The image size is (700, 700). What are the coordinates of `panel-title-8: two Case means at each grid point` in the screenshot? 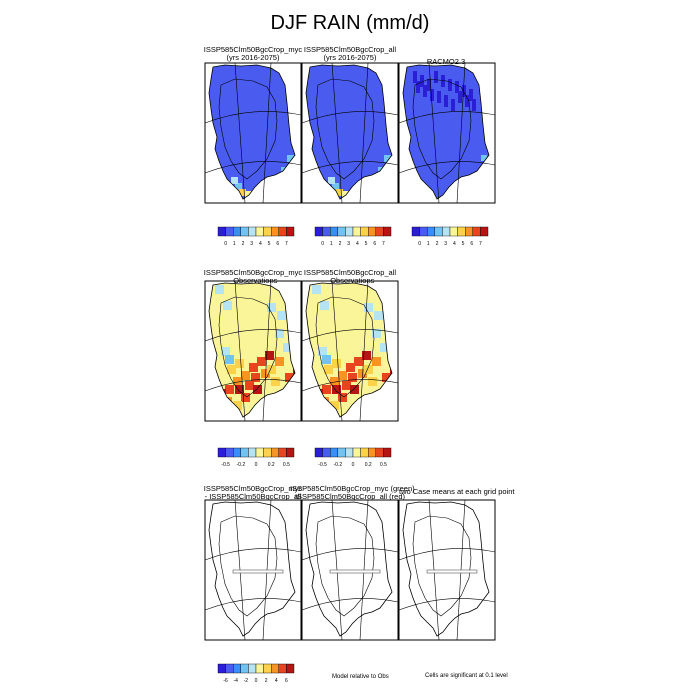 It's located at (499, 492).